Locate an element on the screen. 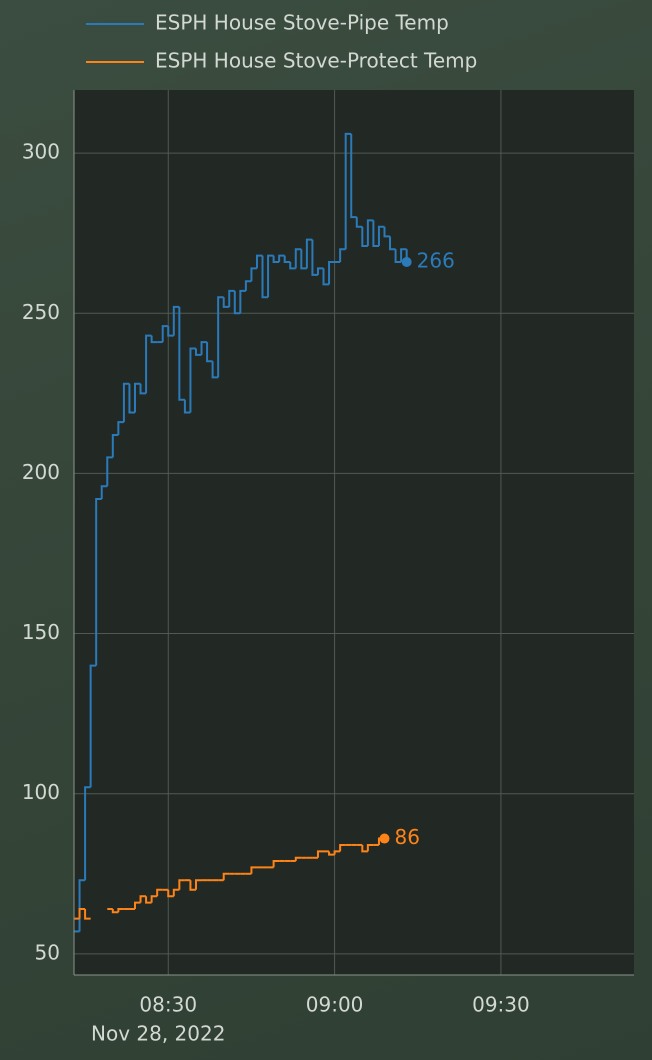 The image size is (652, 1060). x-tick-label: 08:30 is located at coordinates (168, 1005).